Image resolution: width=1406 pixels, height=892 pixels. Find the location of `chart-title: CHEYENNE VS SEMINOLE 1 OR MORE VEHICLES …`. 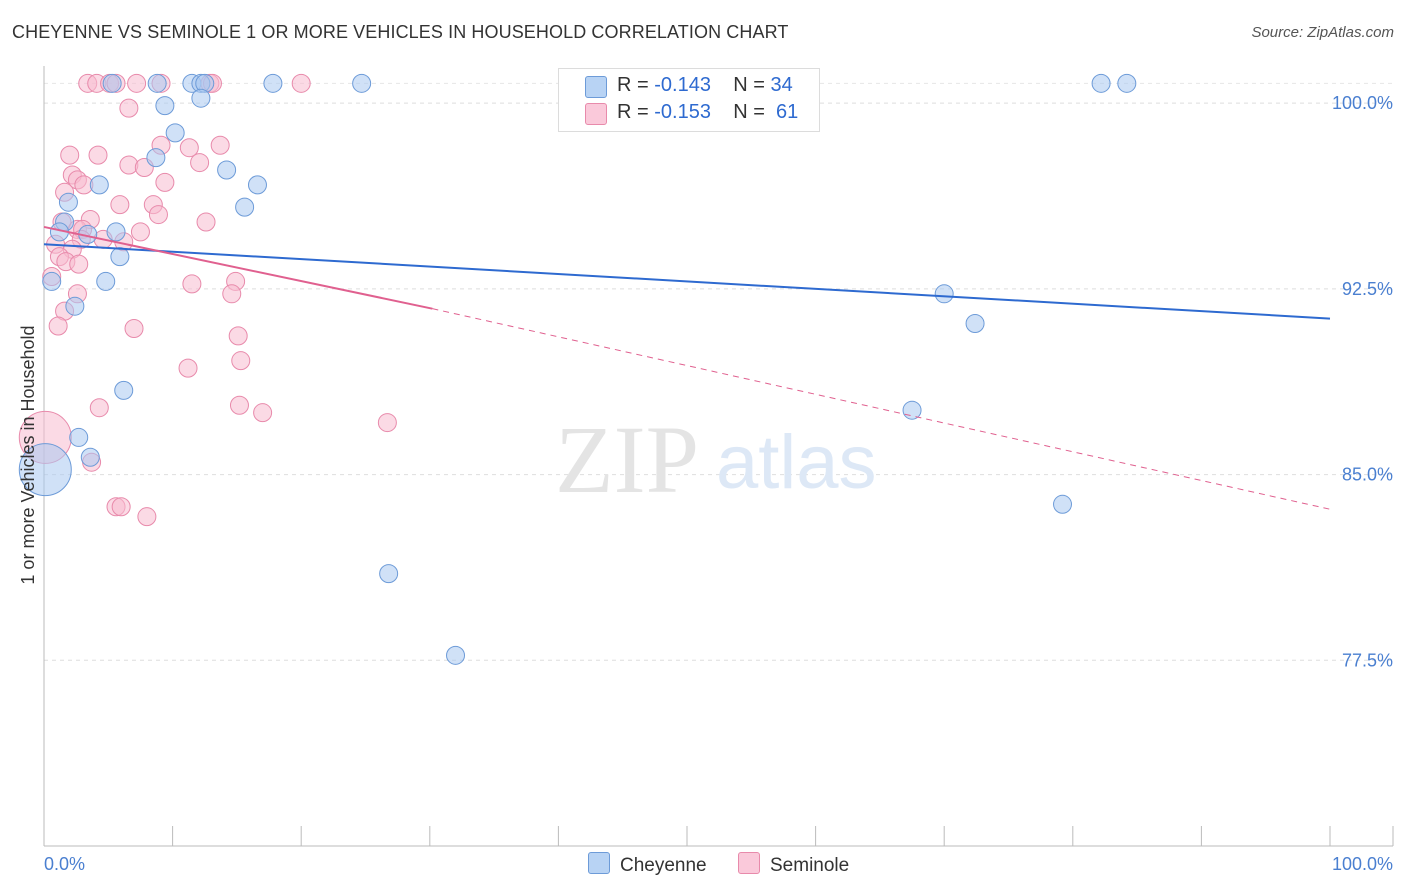

chart-title: CHEYENNE VS SEMINOLE 1 OR MORE VEHICLES … is located at coordinates (400, 32).